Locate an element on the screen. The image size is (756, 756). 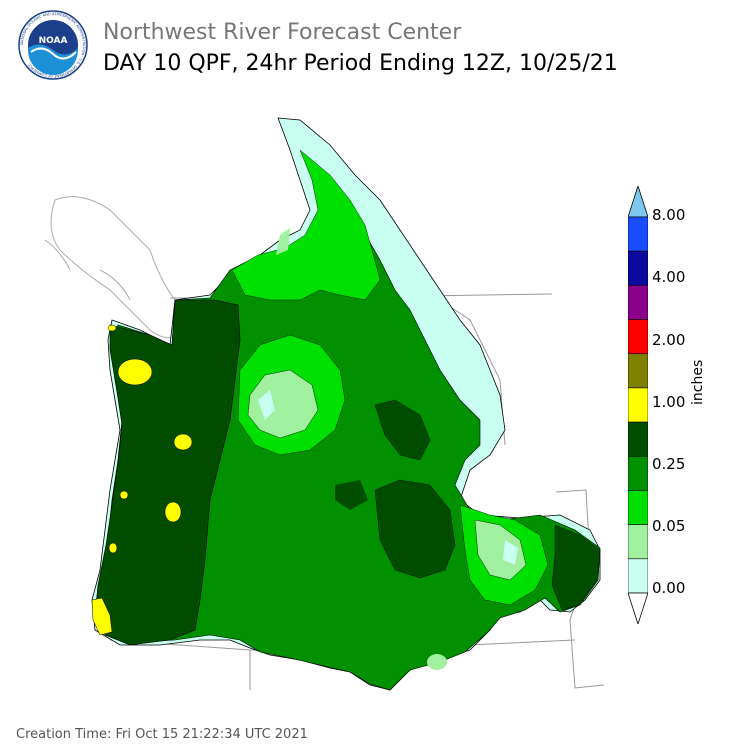
legend-tick-1: 1.00 is located at coordinates (669, 402).